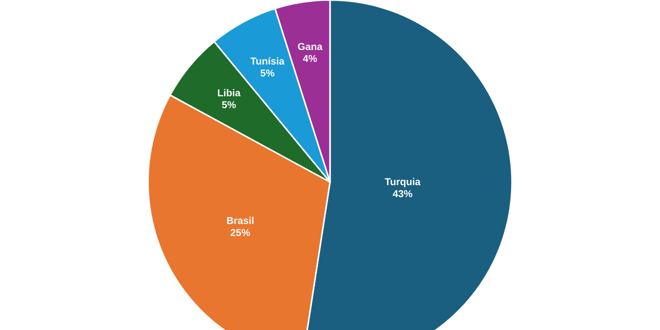 The height and width of the screenshot is (330, 660). I want to click on data-label: 43%, so click(402, 194).